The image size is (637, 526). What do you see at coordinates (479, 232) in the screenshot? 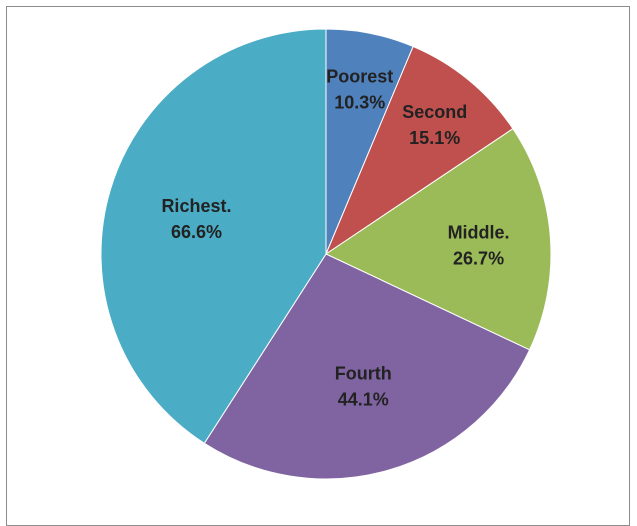
I see `slice-category-label: Middle.` at bounding box center [479, 232].